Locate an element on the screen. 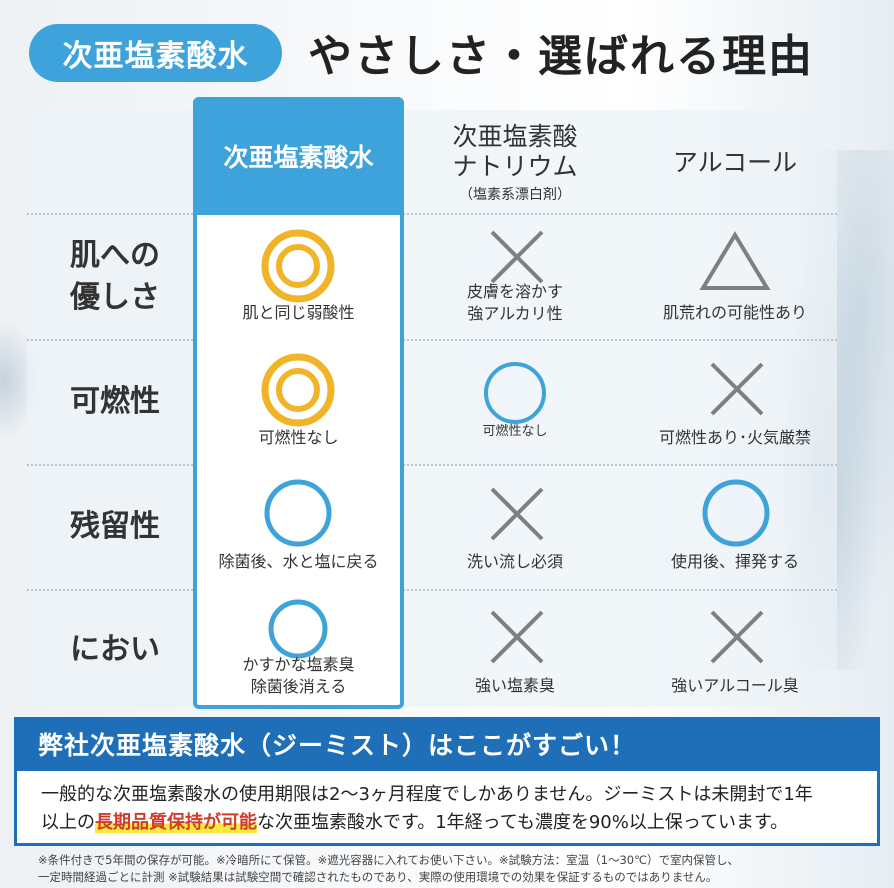  column-header-sodium-hypochlorite: 次亜塩素酸 ナトリウム （塩素系漂白剤） is located at coordinates (515, 162).